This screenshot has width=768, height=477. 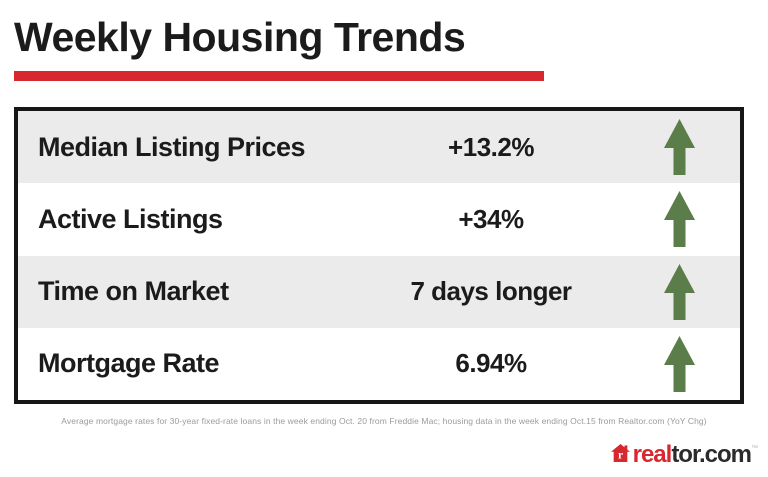 I want to click on table-row: Time on Market 7 days longer, so click(x=379, y=291).